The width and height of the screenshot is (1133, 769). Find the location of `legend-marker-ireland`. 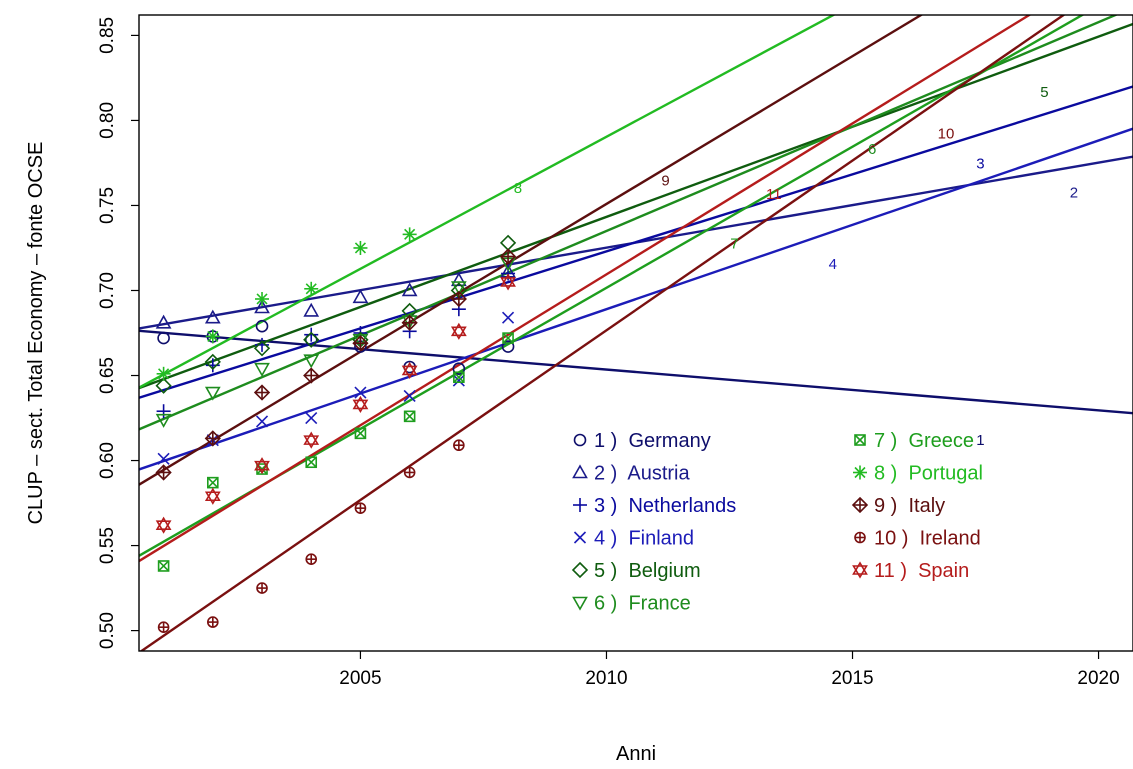

legend-marker-ireland is located at coordinates (860, 537).